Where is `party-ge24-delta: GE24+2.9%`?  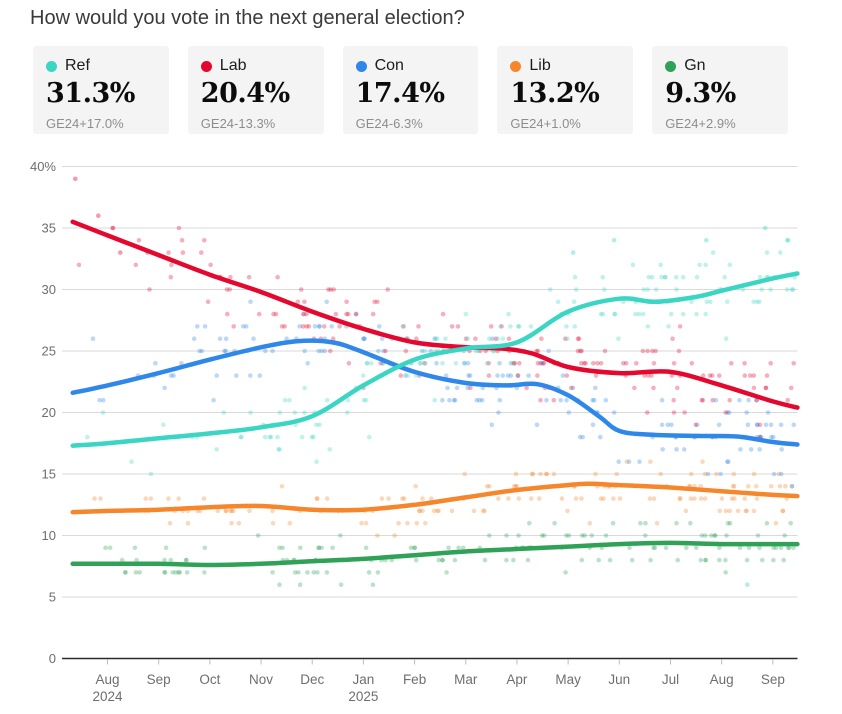
party-ge24-delta: GE24+2.9% is located at coordinates (700, 123).